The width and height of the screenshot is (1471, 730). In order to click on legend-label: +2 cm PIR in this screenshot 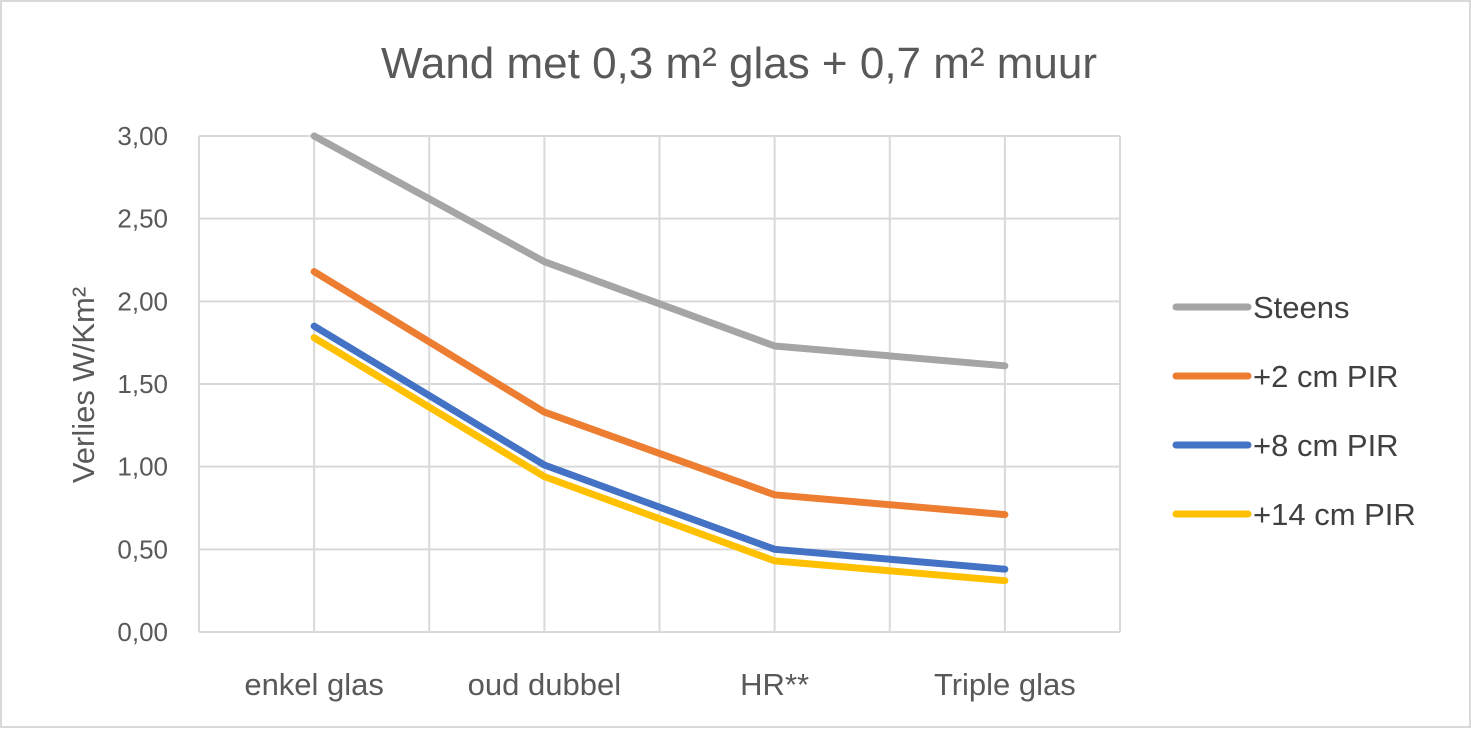, I will do `click(1326, 376)`.